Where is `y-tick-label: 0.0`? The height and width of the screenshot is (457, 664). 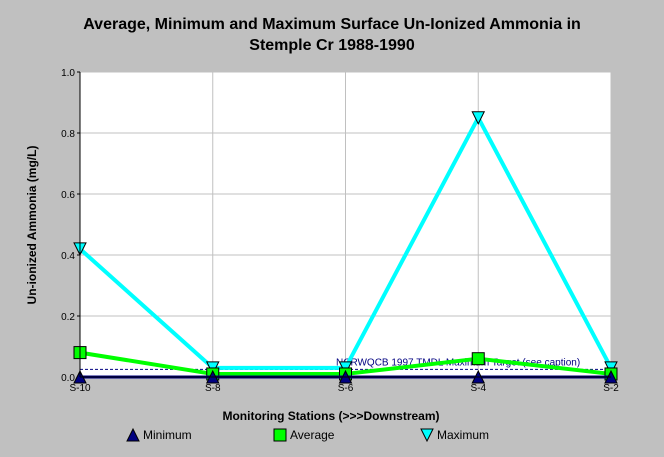
y-tick-label: 0.0 is located at coordinates (68, 378).